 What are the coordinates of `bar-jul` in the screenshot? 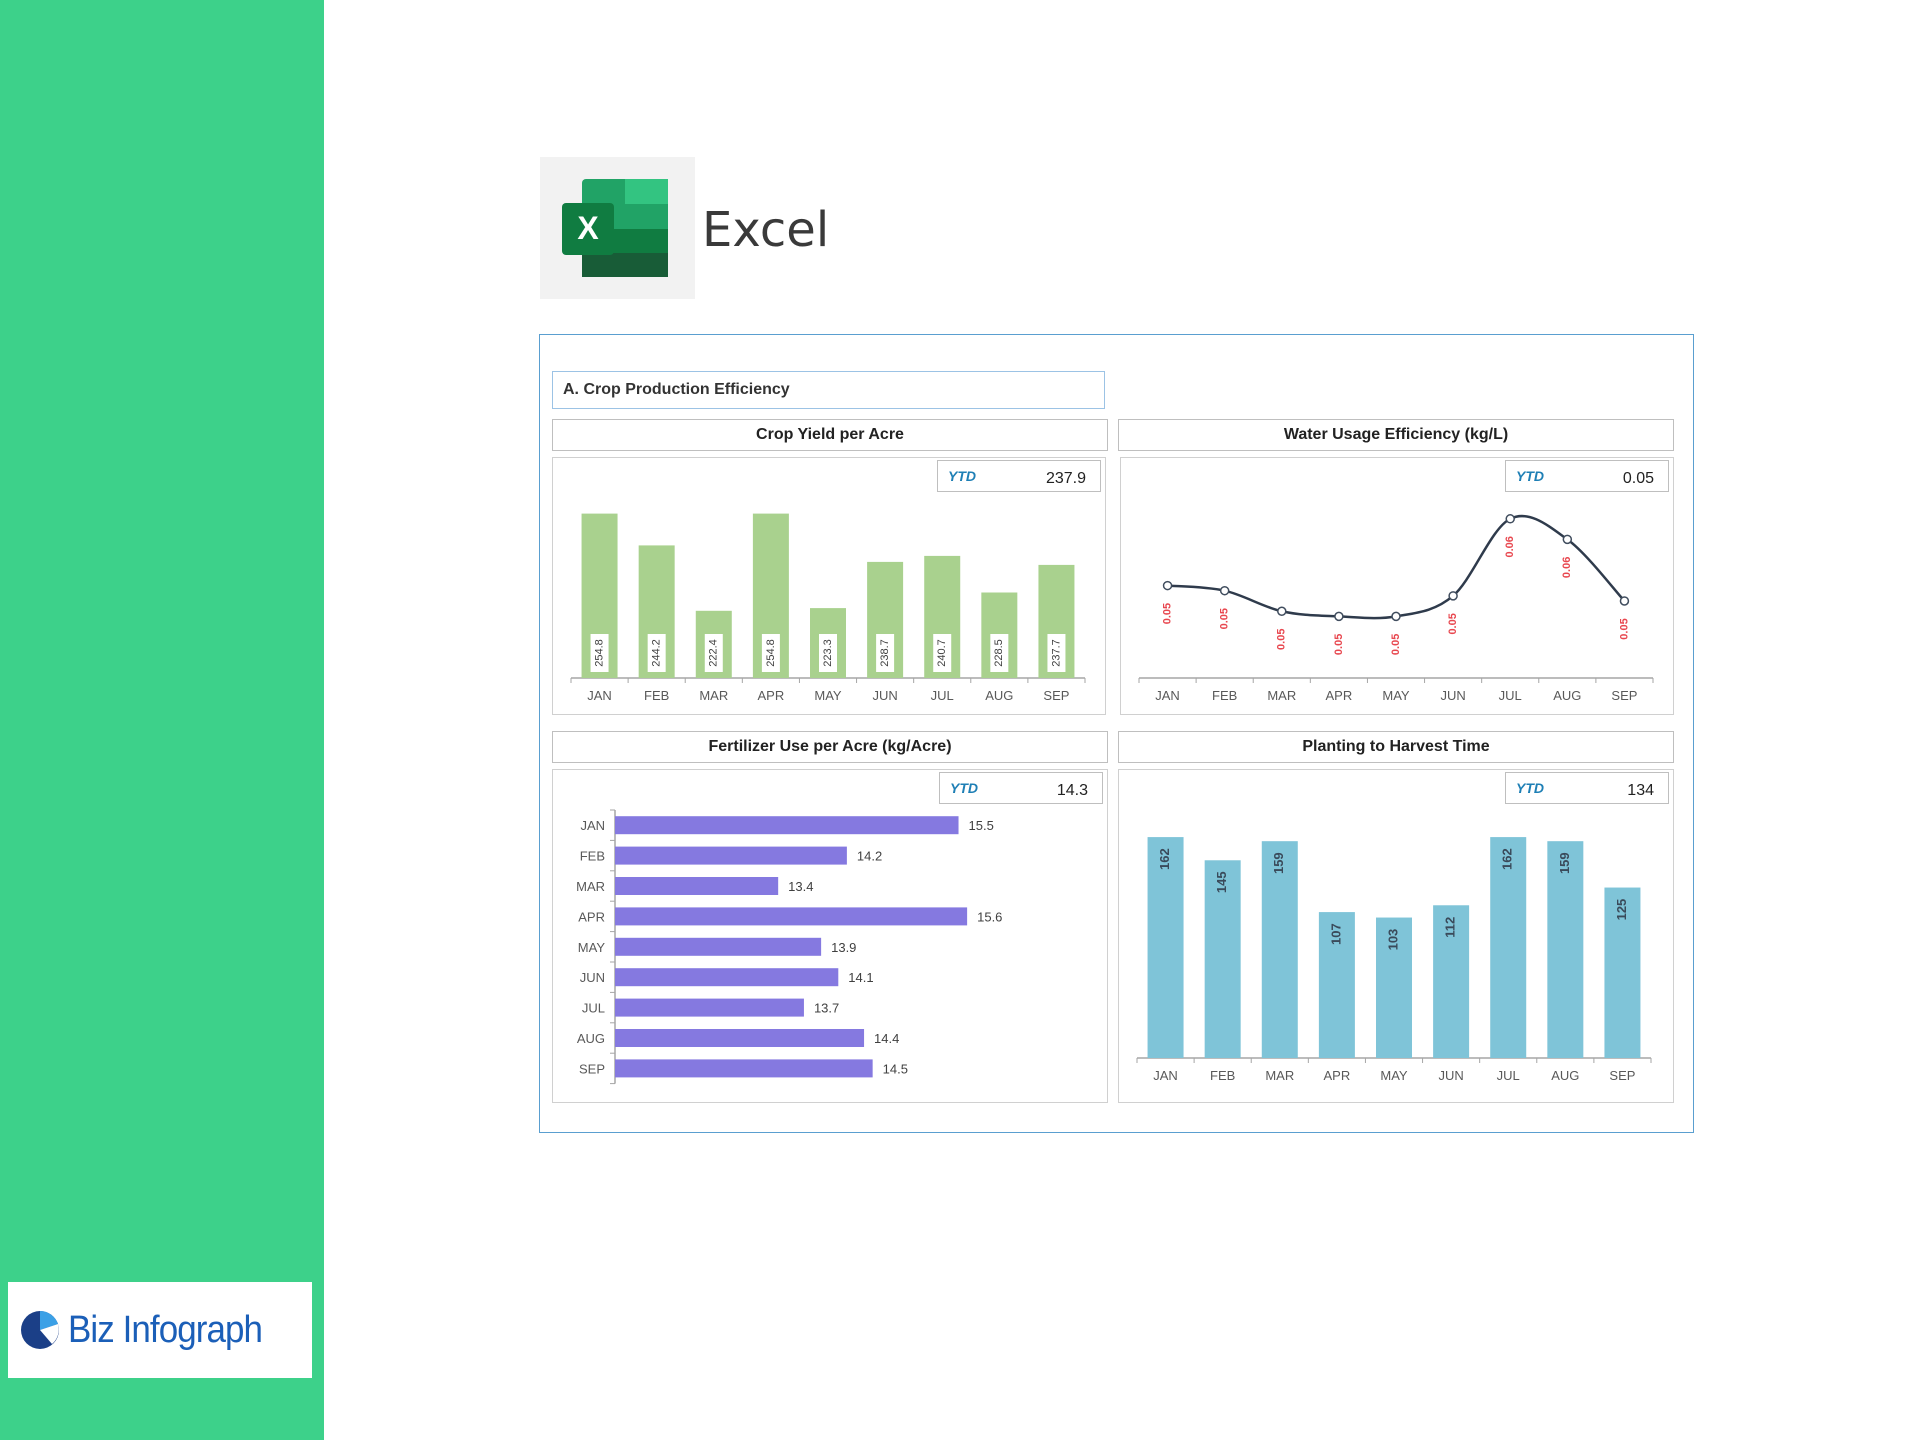 It's located at (1508, 947).